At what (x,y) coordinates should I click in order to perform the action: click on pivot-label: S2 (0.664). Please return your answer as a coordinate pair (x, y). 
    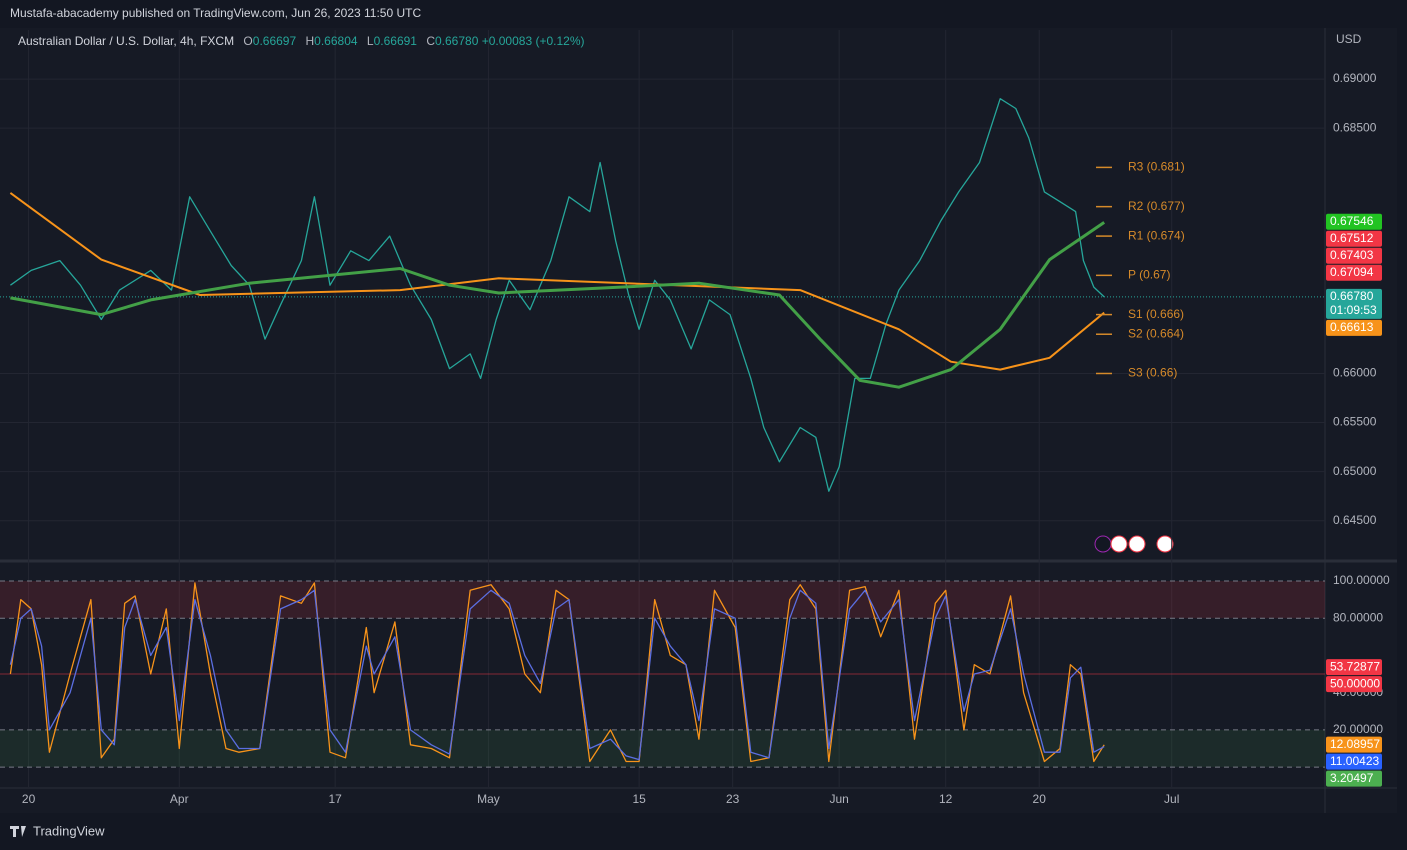
    Looking at the image, I should click on (1156, 333).